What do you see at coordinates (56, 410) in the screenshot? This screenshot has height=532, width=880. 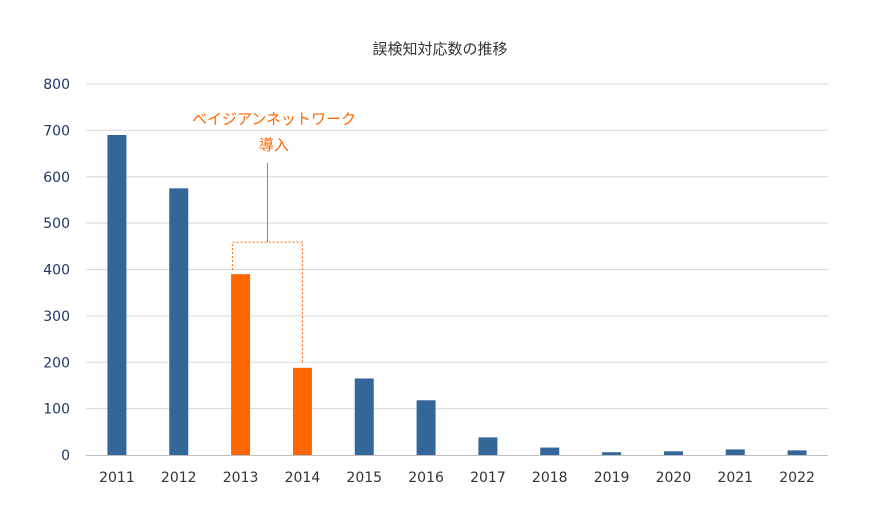 I see `y-tick-label: 100` at bounding box center [56, 410].